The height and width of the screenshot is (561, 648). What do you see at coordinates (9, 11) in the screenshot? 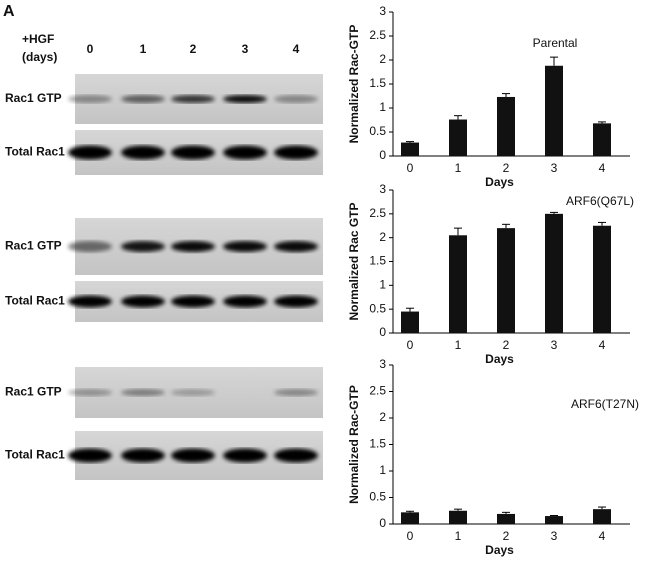
I see `panel-label: A` at bounding box center [9, 11].